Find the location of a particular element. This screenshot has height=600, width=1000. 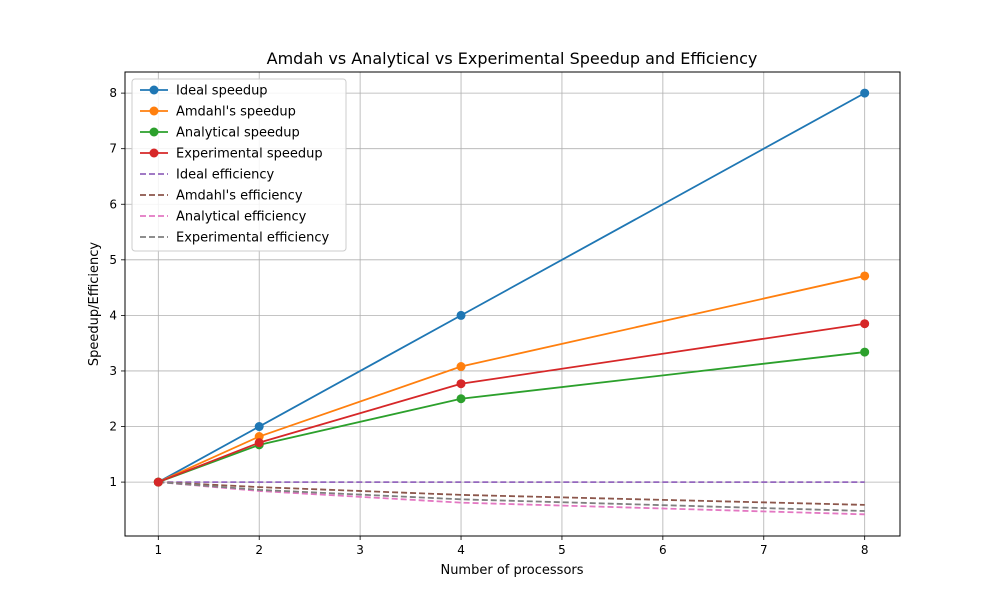

legend-entry-amdahl-s-efficiency: Amdahl's efficiency is located at coordinates (239, 196).